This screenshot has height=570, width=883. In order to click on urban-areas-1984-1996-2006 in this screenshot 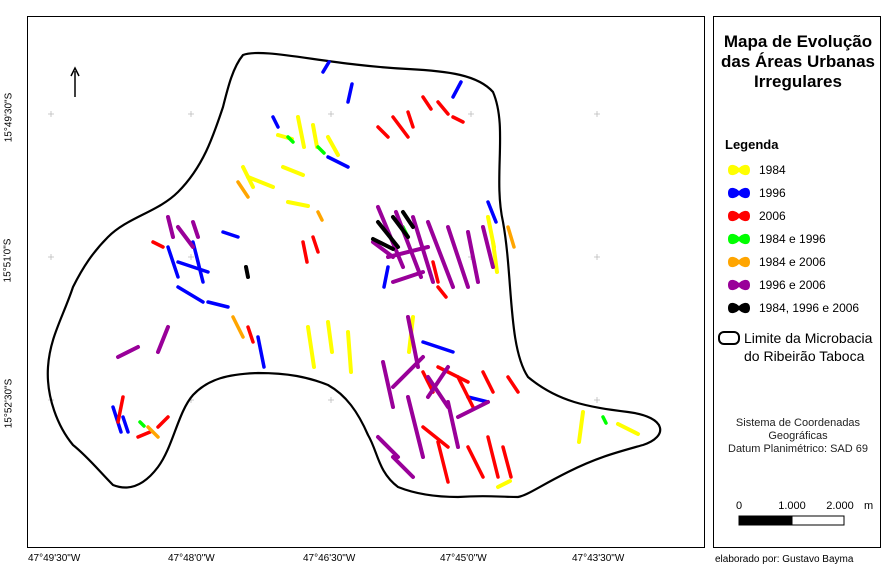, I will do `click(329, 244)`.